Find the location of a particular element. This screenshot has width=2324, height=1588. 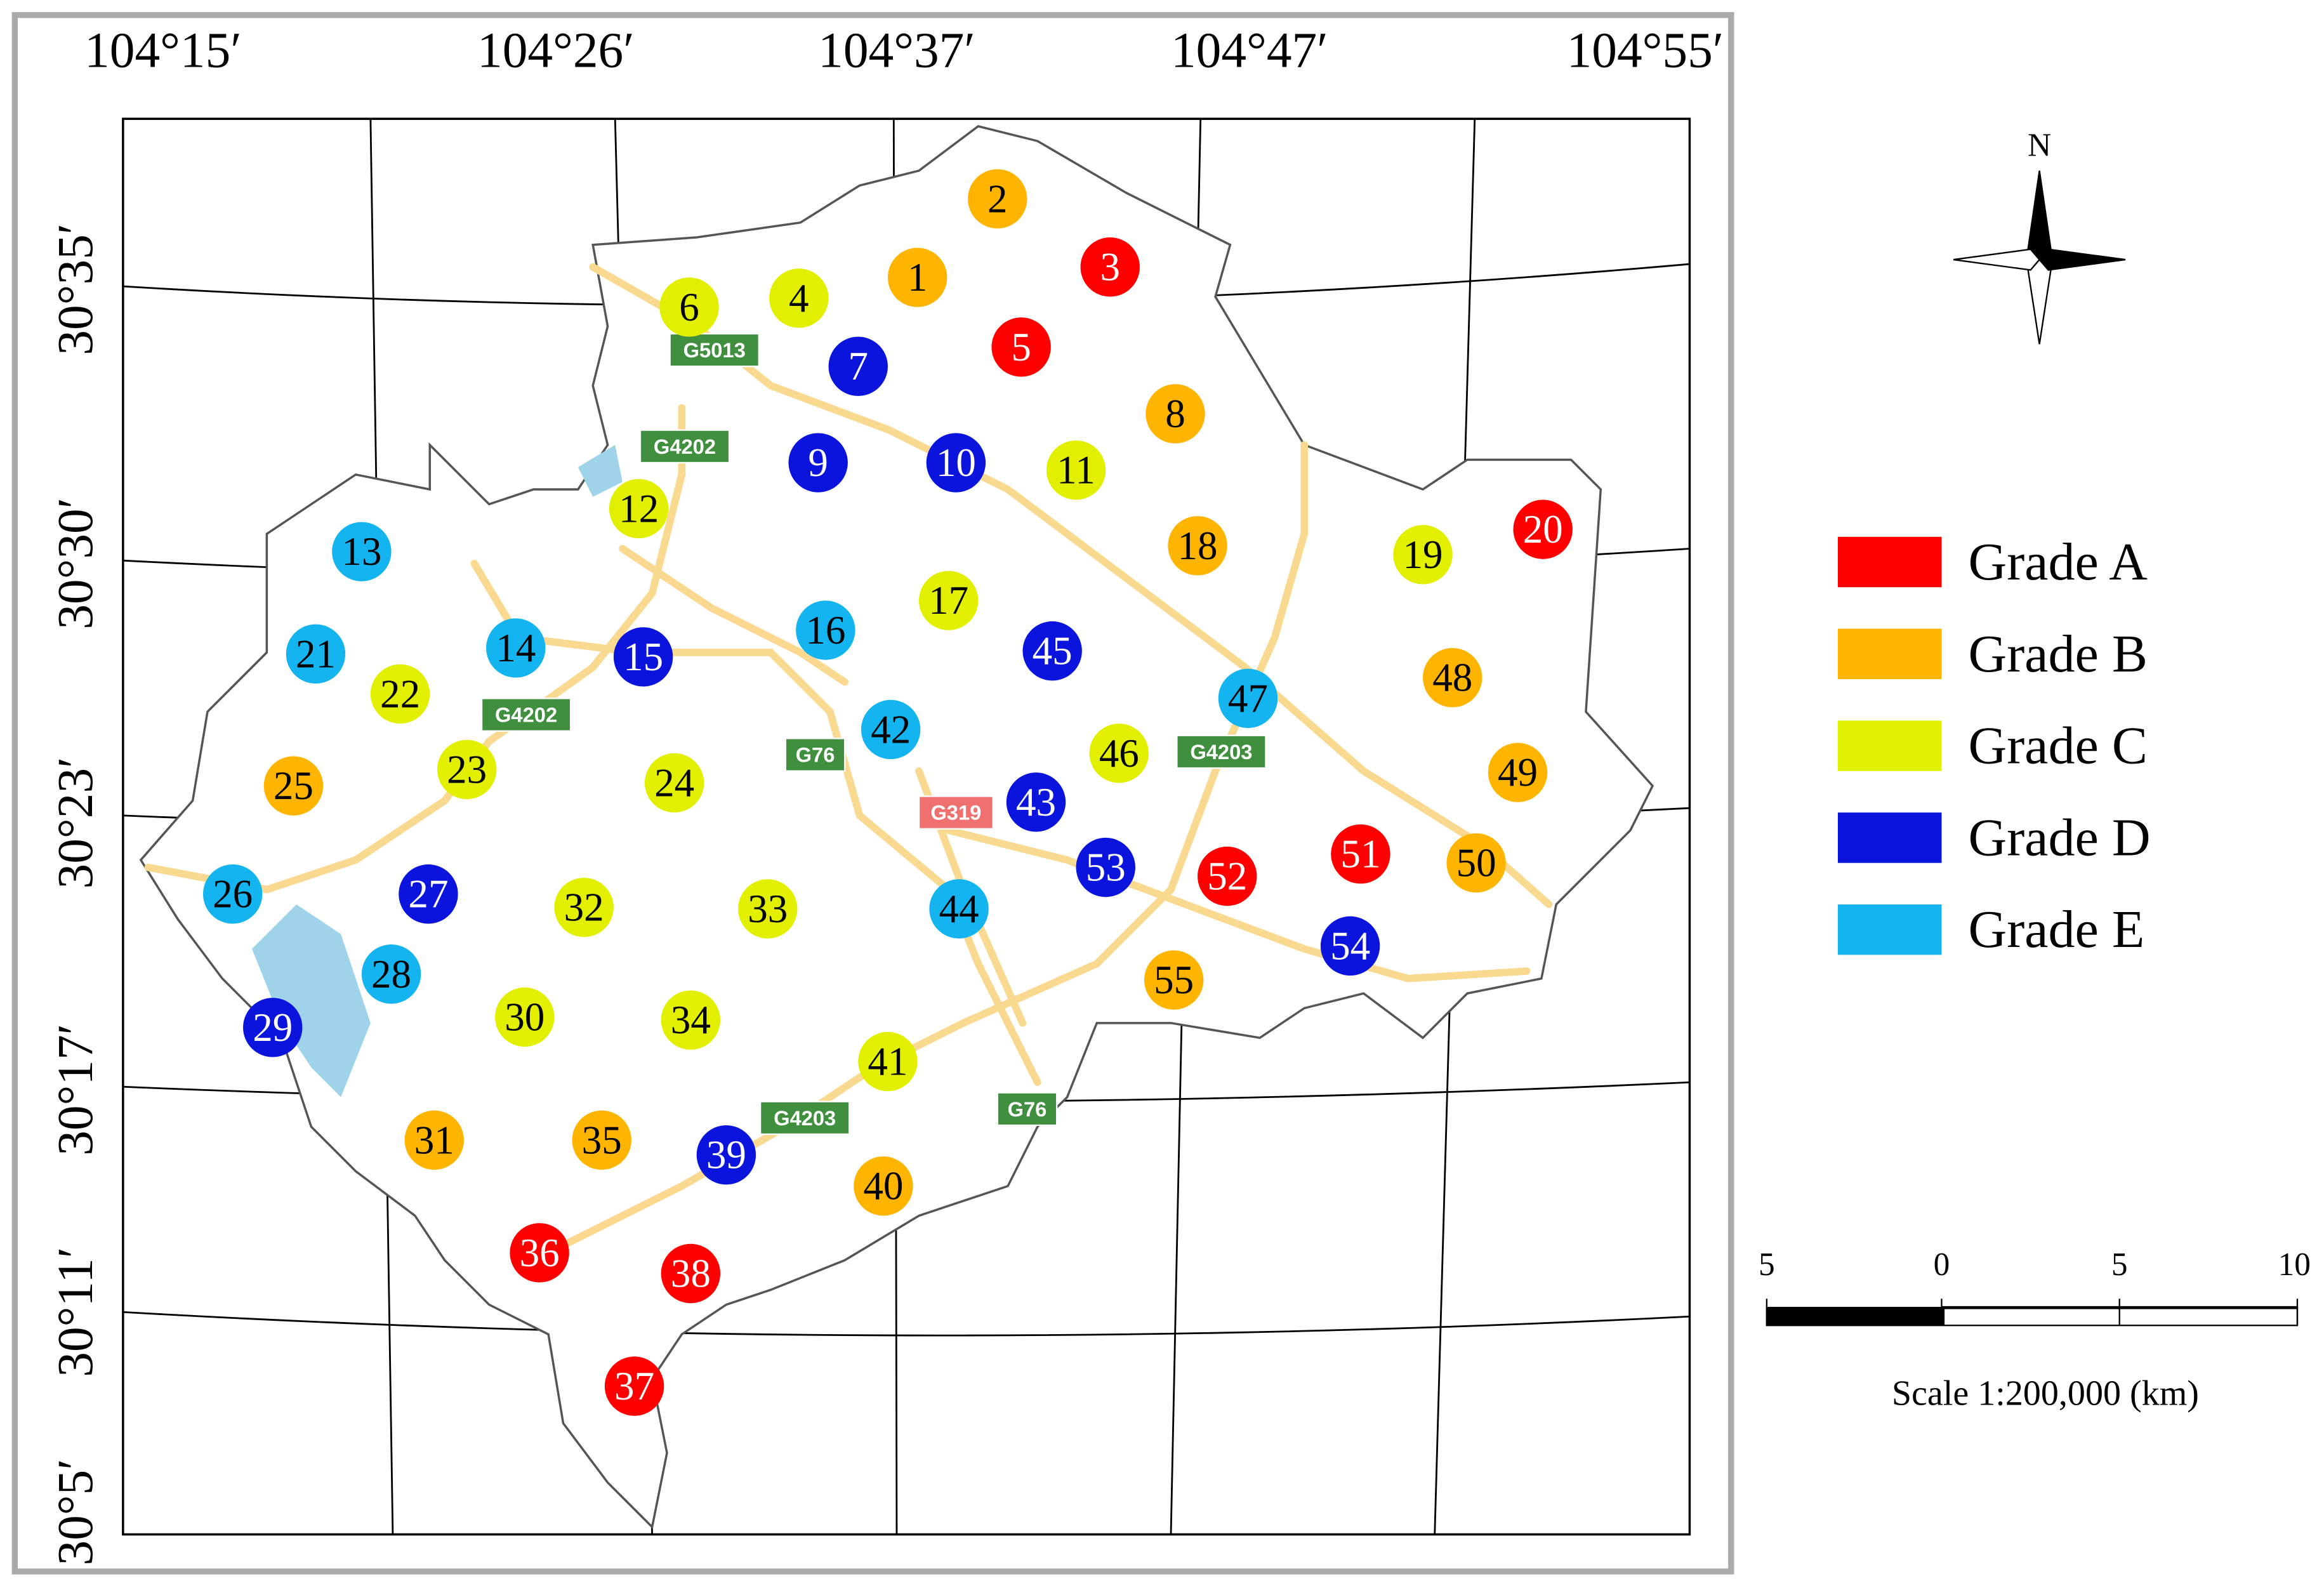

point-label: 55 is located at coordinates (1174, 980).